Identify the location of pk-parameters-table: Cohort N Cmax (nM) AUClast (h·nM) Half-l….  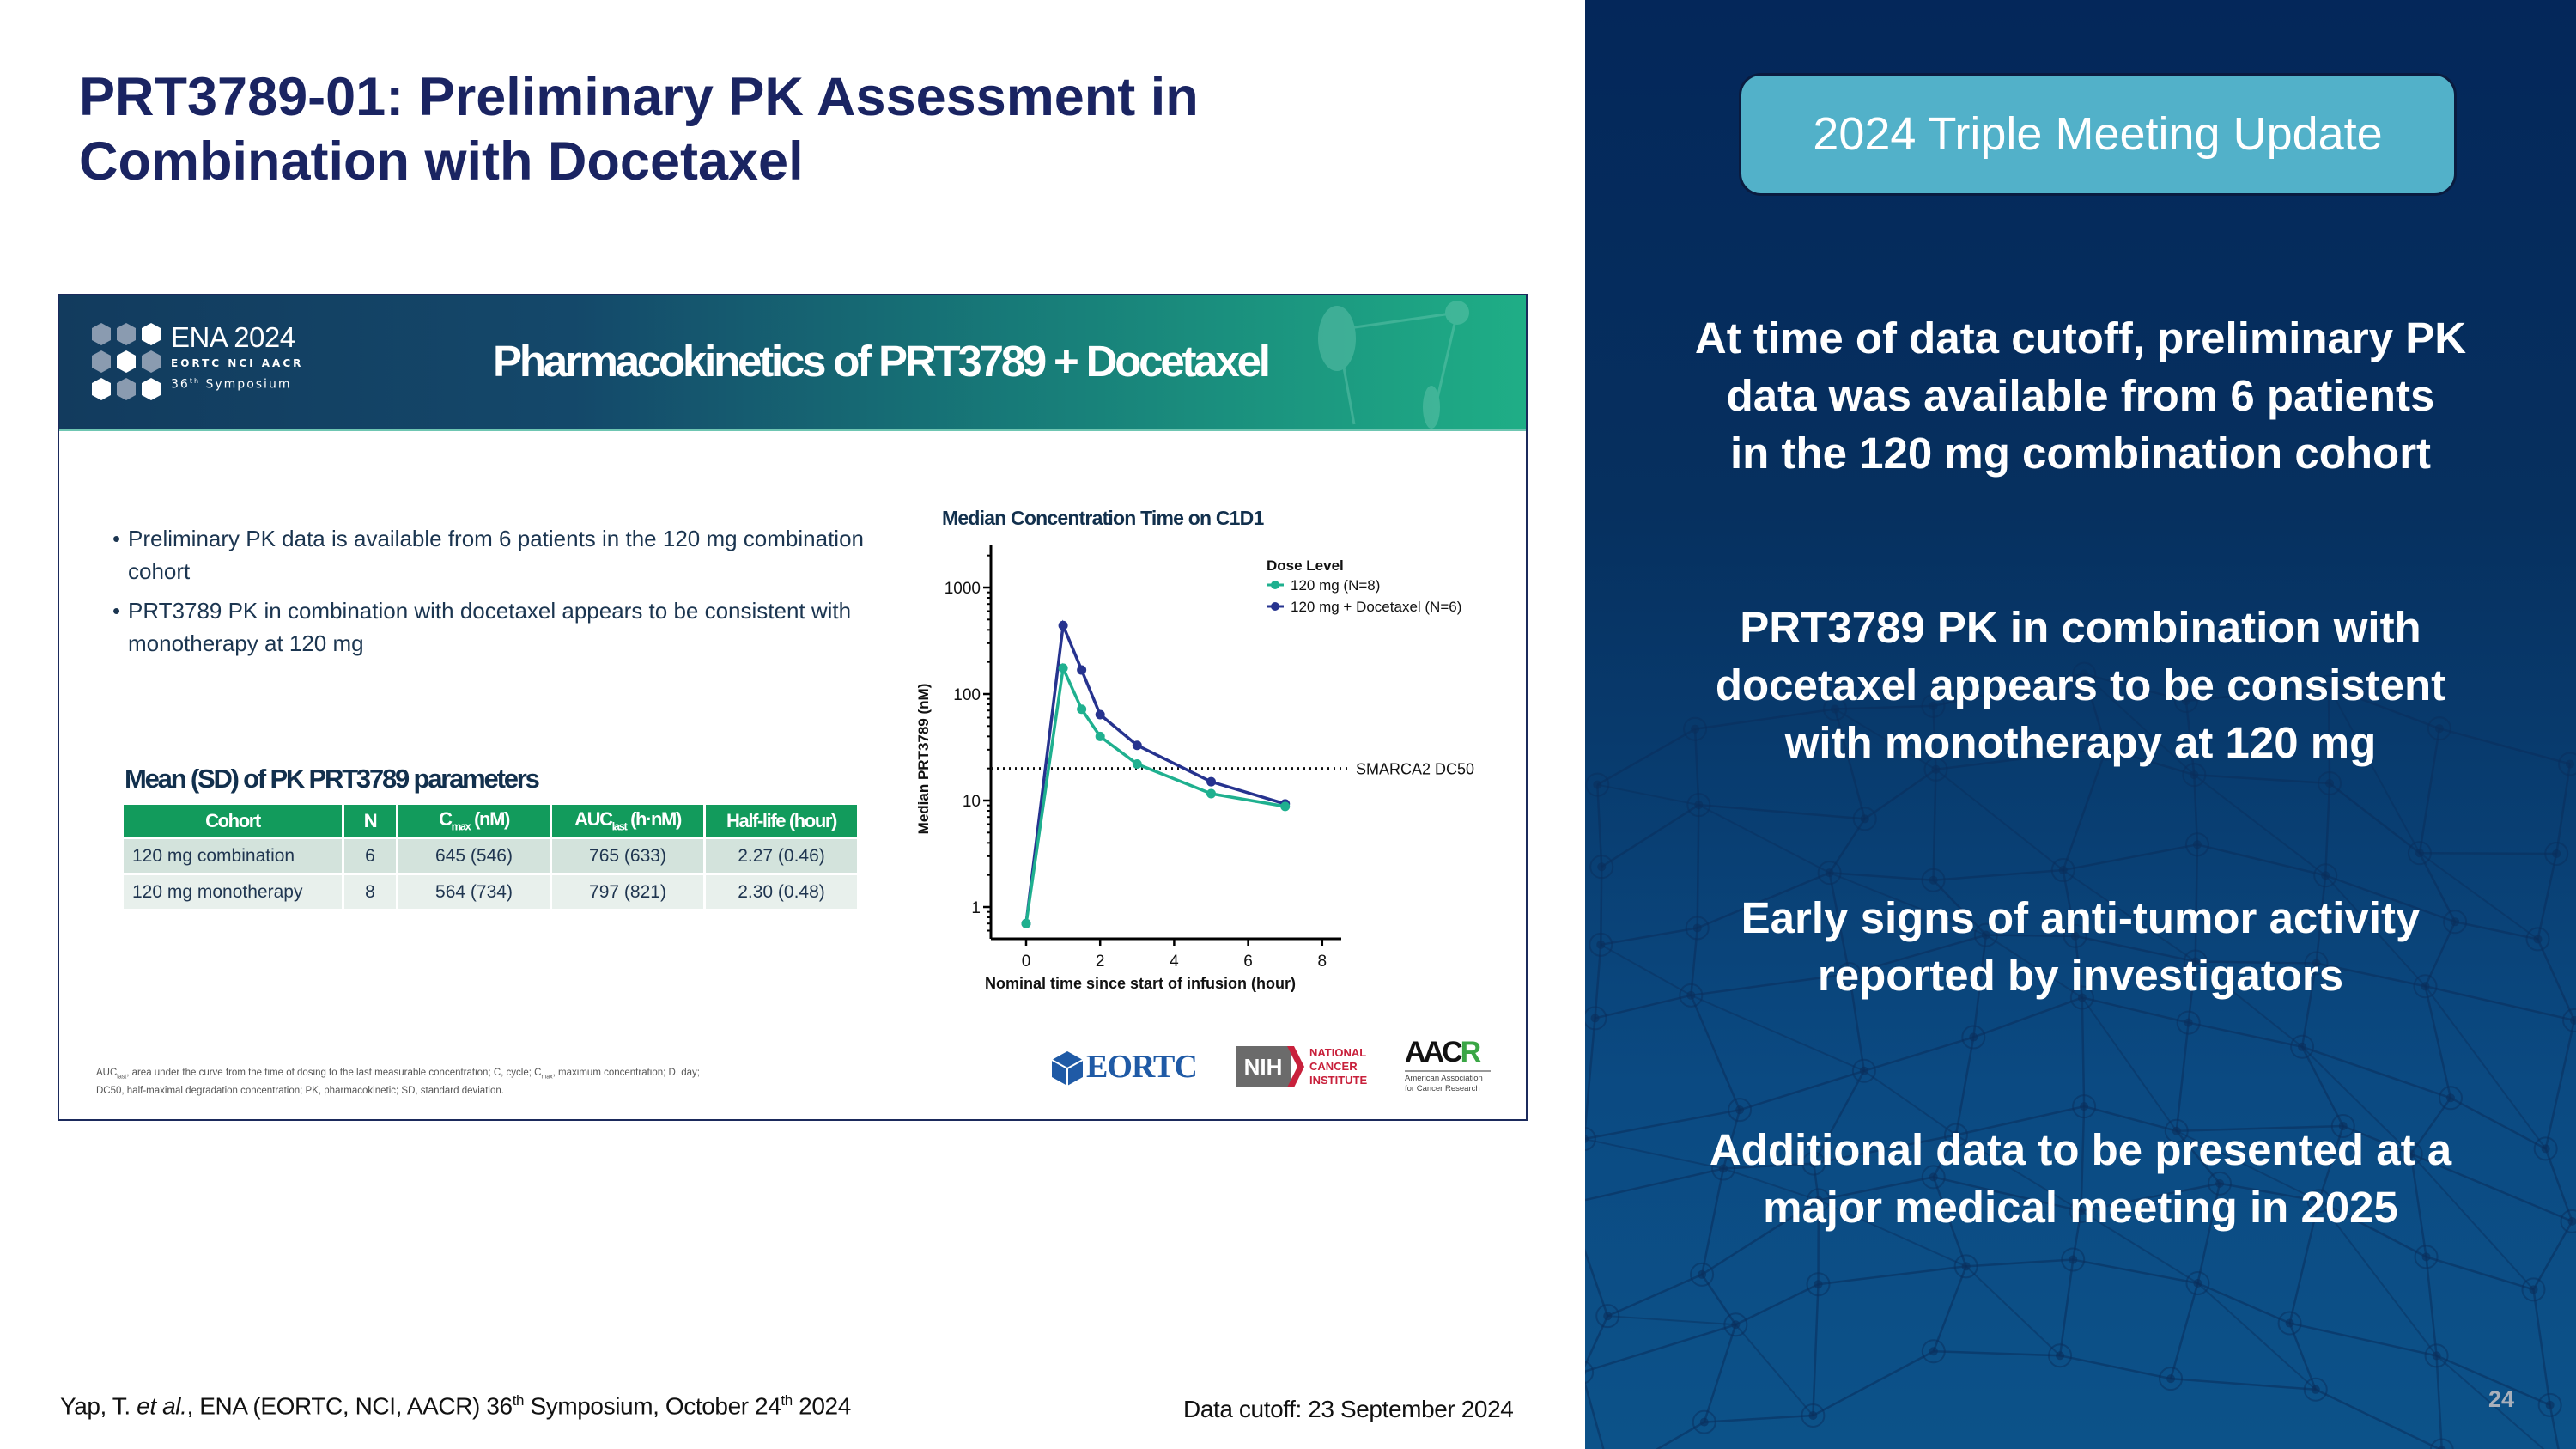
(490, 856).